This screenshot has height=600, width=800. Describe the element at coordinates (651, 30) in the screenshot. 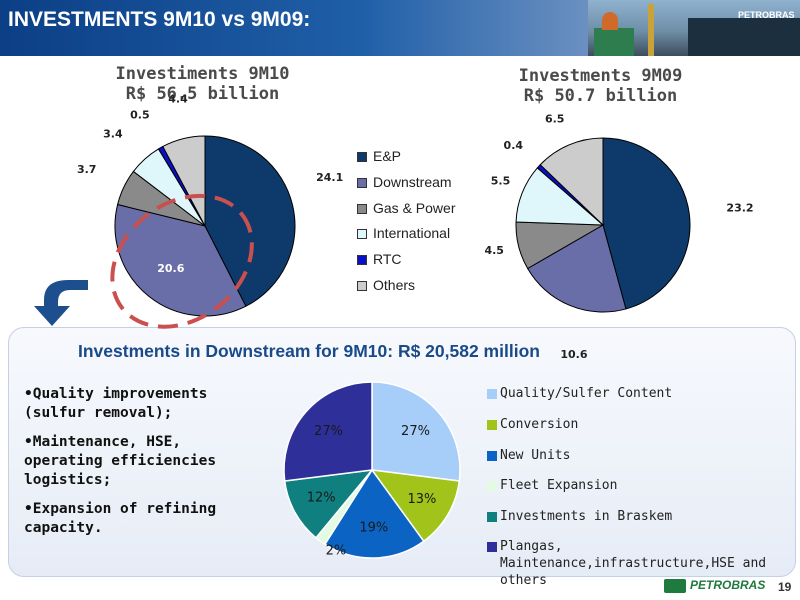

I see `photo-pole-shape` at that location.